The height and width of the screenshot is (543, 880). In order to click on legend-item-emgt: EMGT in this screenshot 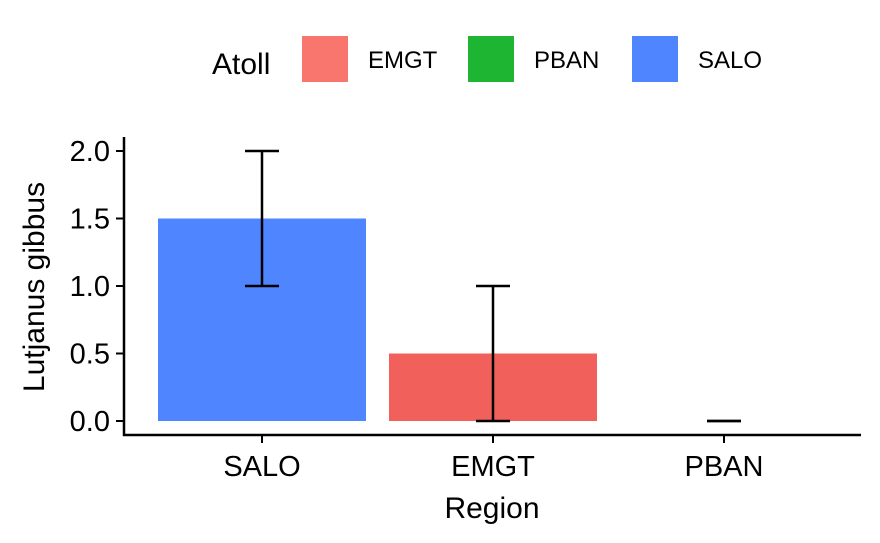, I will do `click(370, 59)`.